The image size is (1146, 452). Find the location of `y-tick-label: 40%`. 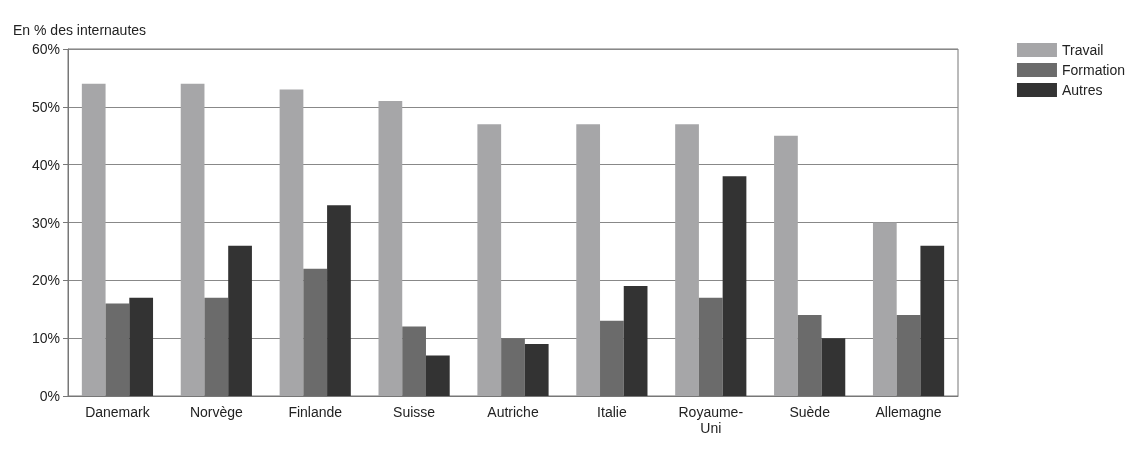

y-tick-label: 40% is located at coordinates (45, 164).